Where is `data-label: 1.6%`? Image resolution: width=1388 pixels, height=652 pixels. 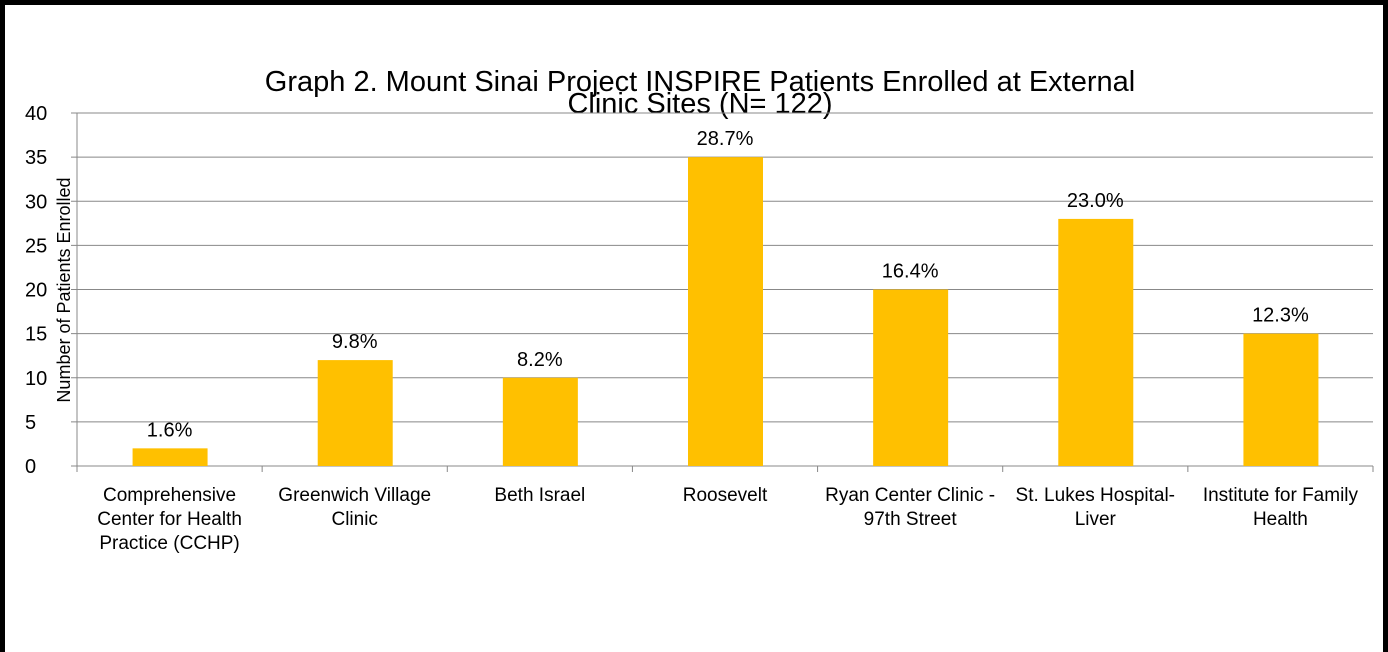
data-label: 1.6% is located at coordinates (170, 430).